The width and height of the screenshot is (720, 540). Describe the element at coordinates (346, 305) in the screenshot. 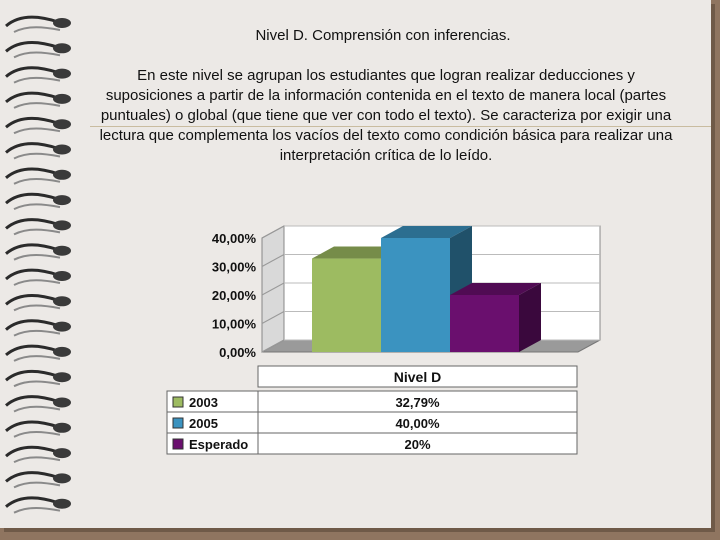

I see `bar-front-2003` at that location.